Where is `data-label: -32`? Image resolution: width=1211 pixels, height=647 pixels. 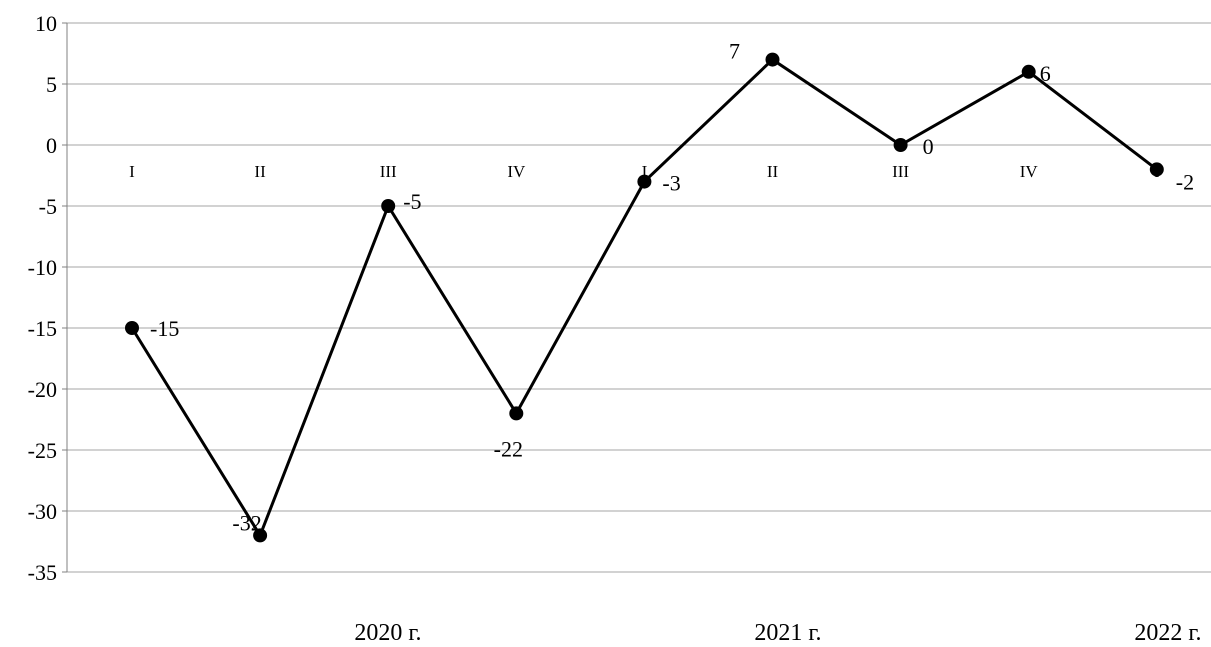
data-label: -32 is located at coordinates (246, 522).